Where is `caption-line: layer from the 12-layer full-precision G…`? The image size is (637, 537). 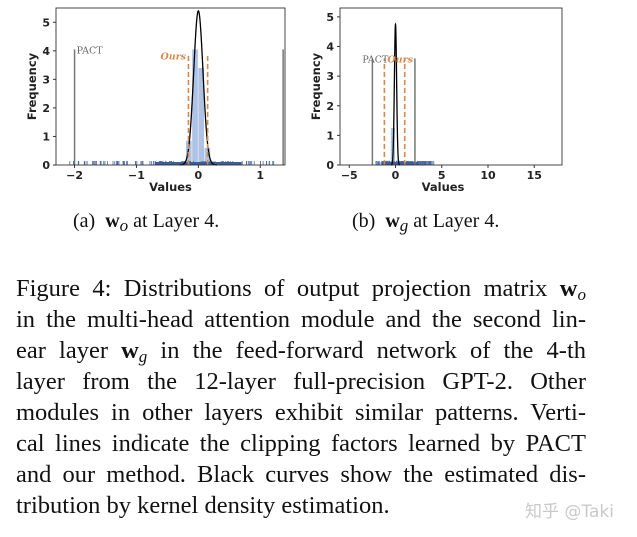
caption-line: layer from the 12-layer full-precision G… is located at coordinates (301, 381).